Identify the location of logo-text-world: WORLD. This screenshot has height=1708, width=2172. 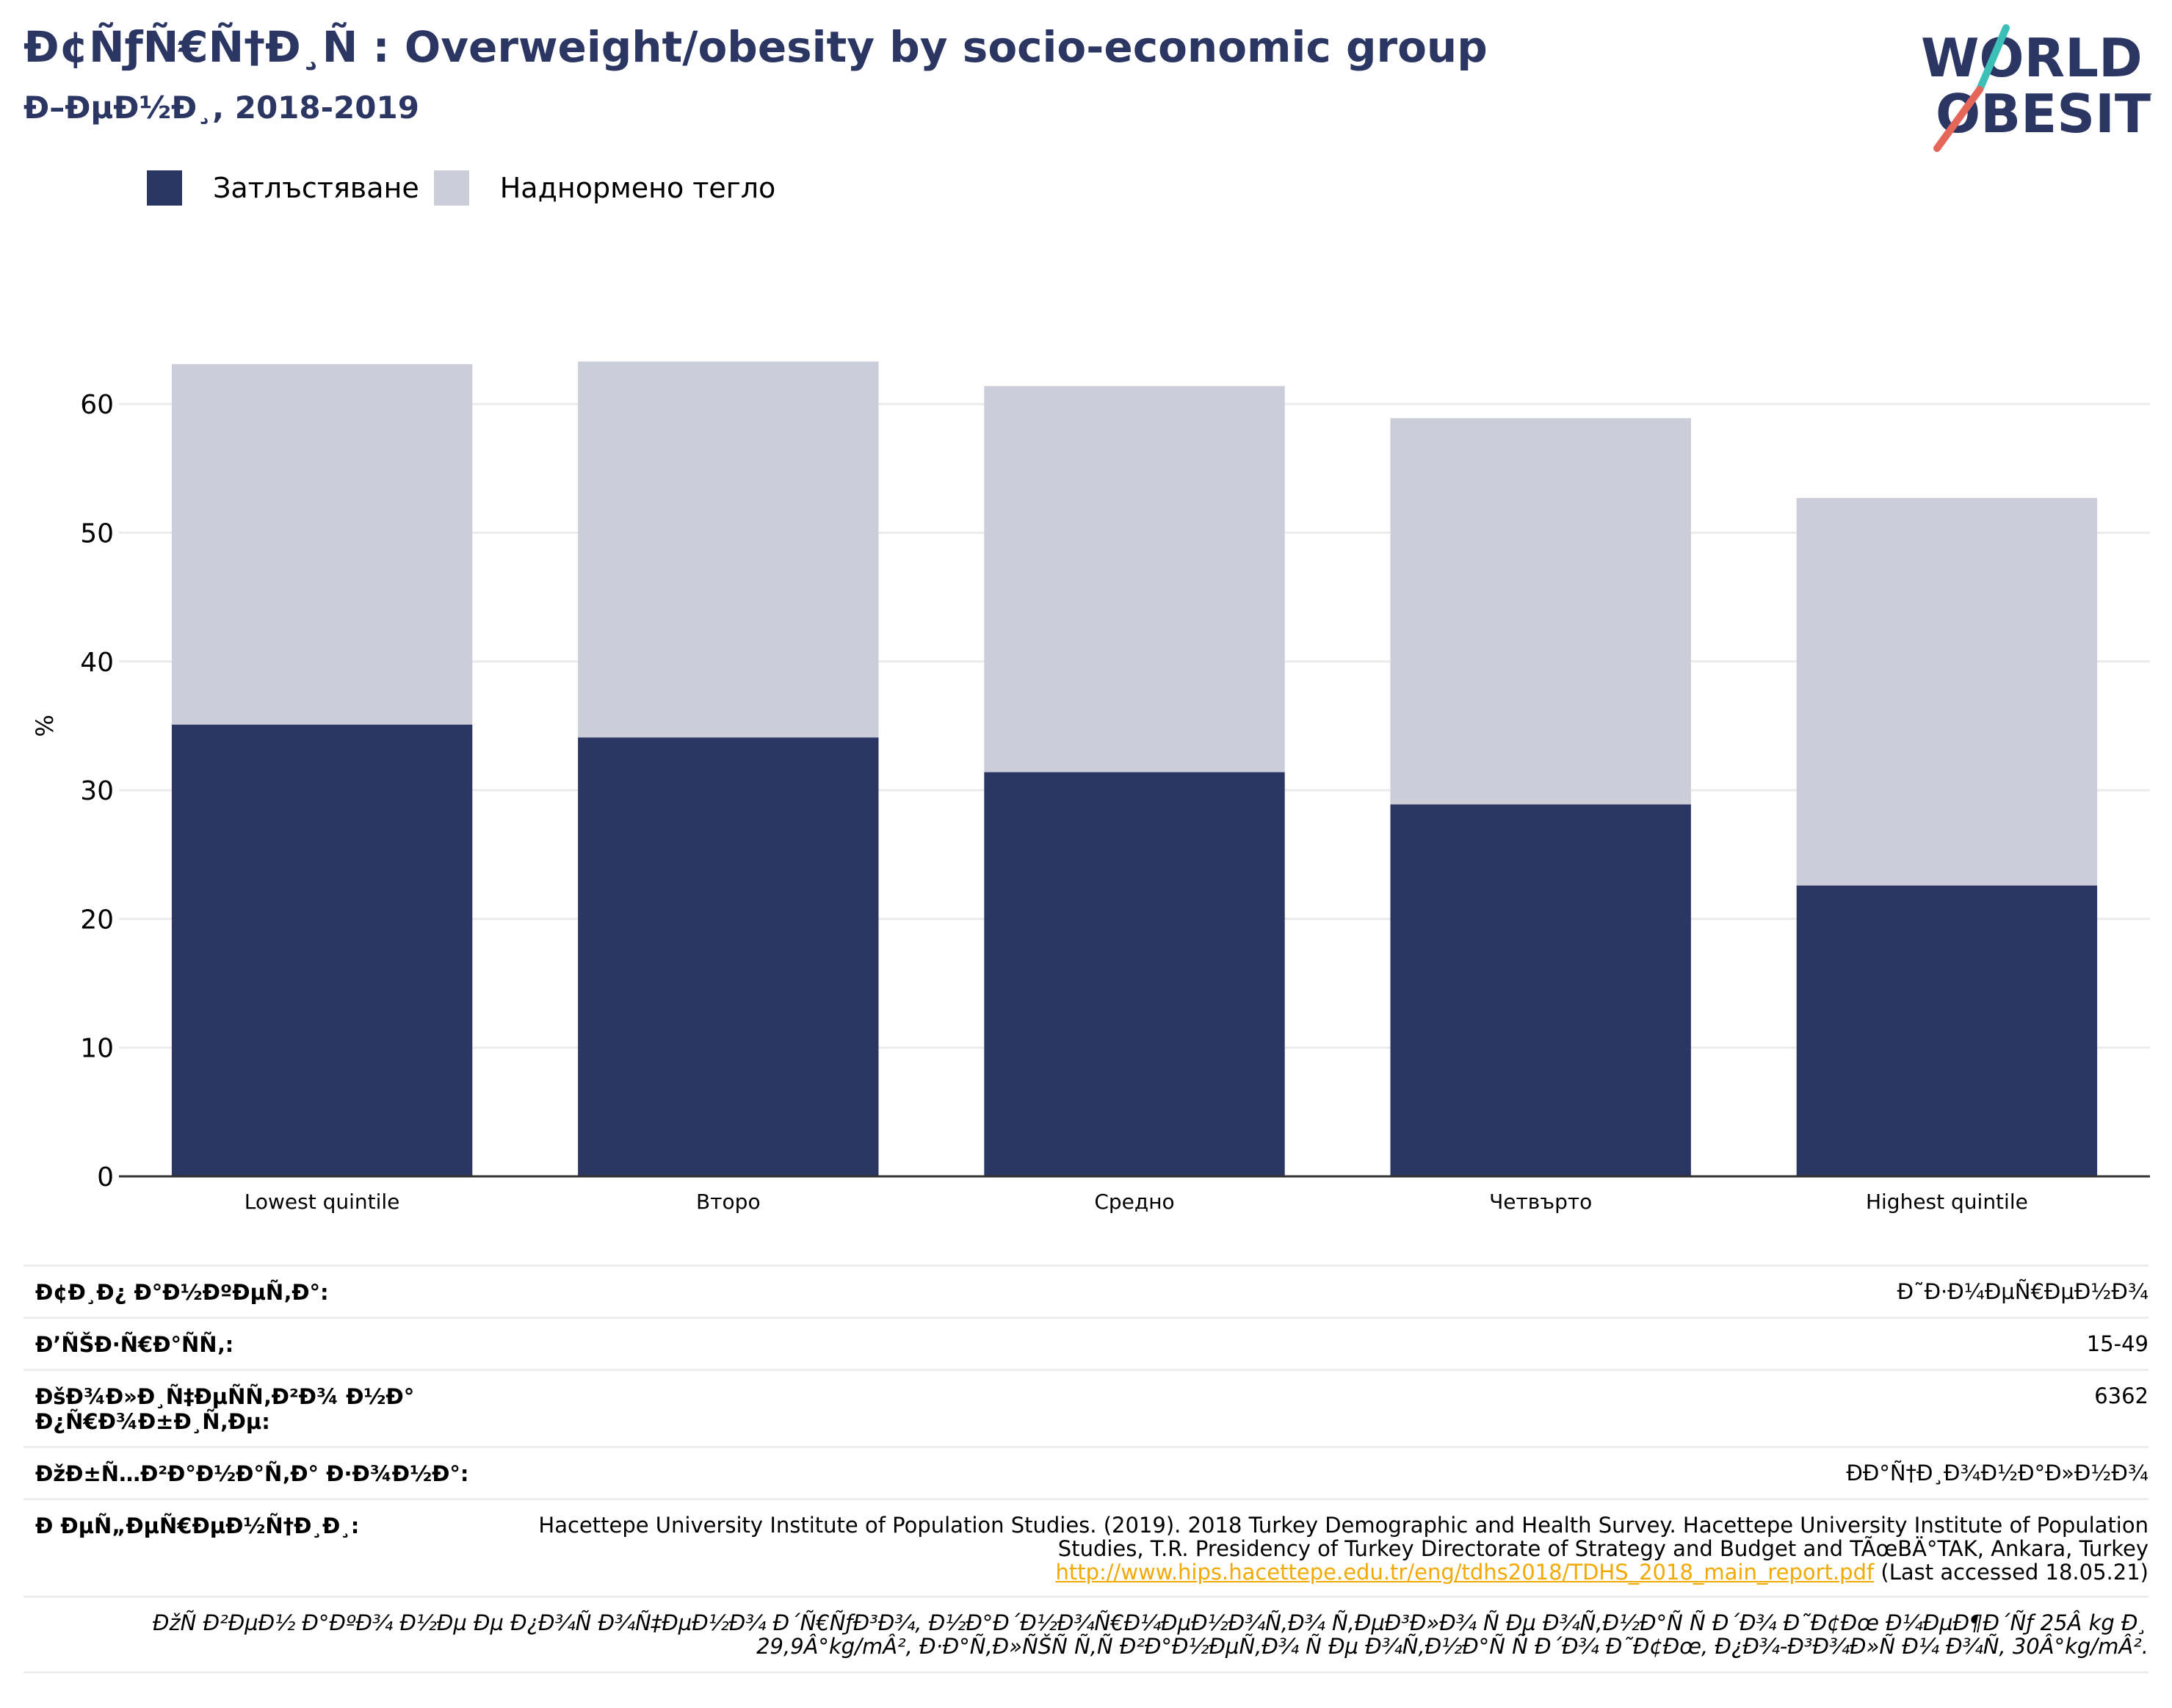
(2032, 58).